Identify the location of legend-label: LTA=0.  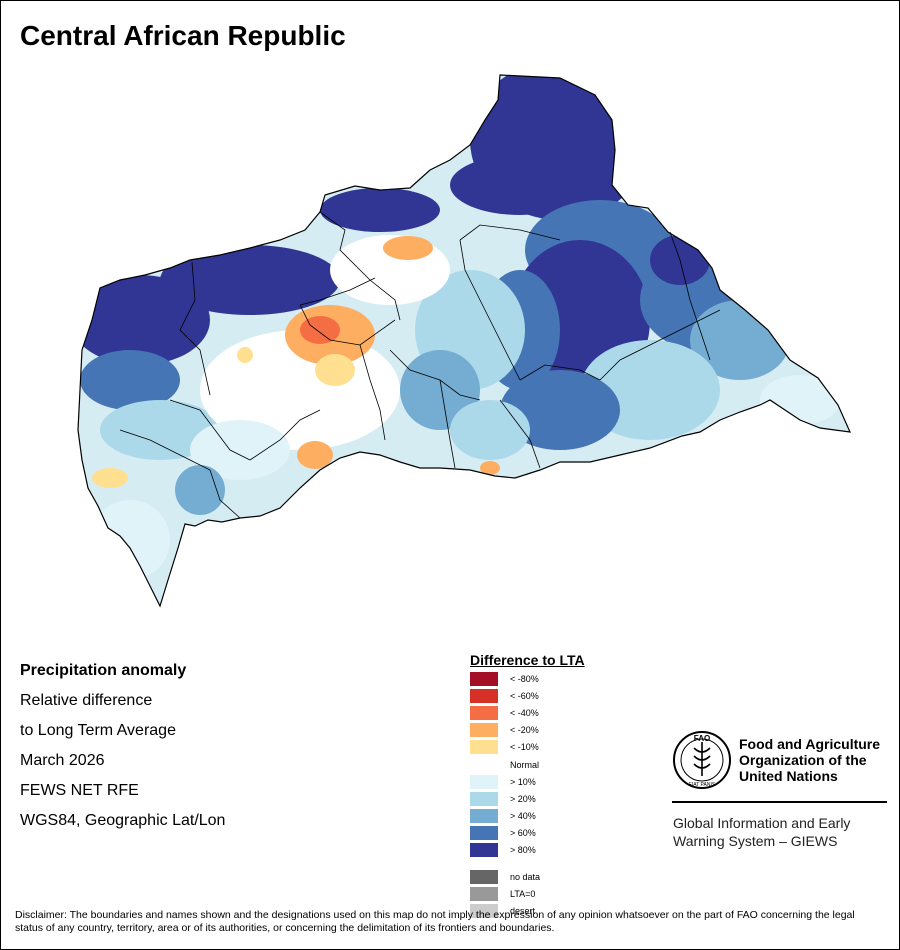
(523, 894).